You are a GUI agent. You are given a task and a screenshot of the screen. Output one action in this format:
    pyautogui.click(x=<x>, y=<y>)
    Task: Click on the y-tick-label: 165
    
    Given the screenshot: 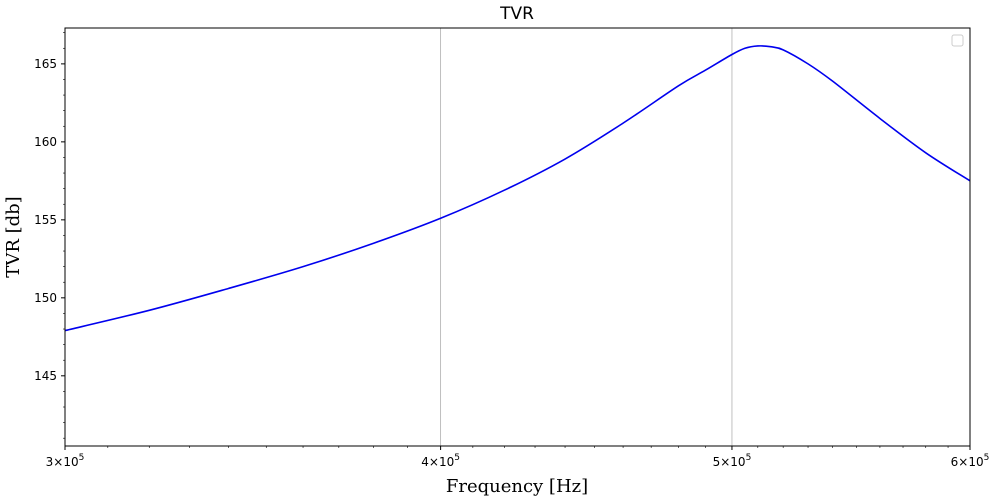 What is the action you would take?
    pyautogui.click(x=45, y=64)
    